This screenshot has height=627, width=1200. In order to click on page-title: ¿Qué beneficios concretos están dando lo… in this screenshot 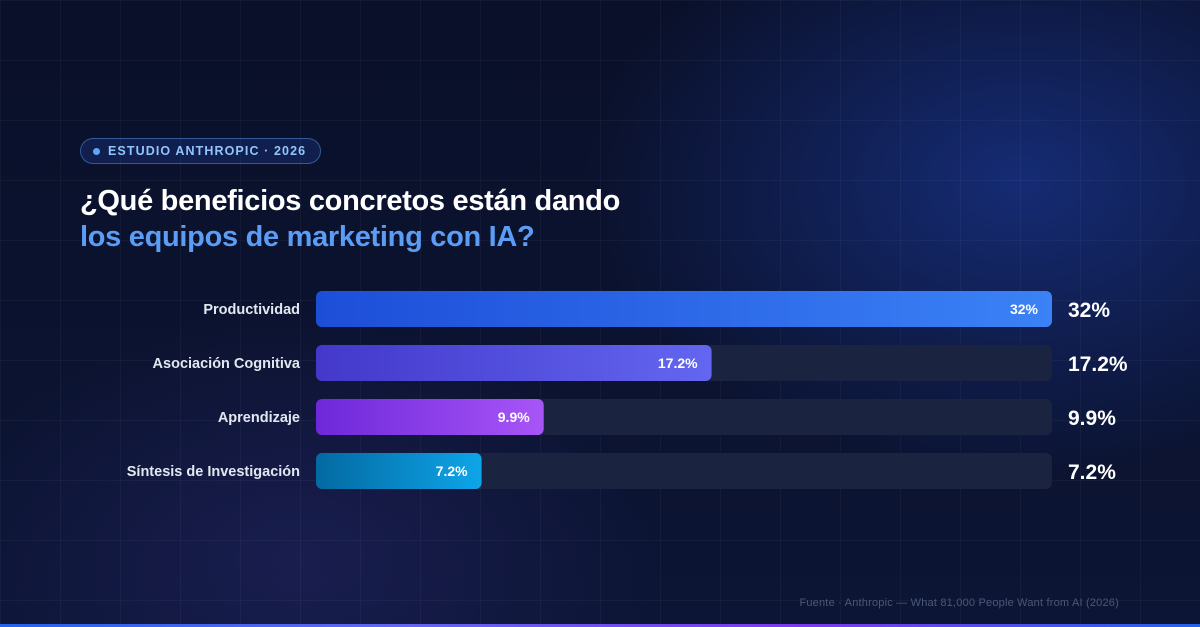, I will do `click(350, 219)`.